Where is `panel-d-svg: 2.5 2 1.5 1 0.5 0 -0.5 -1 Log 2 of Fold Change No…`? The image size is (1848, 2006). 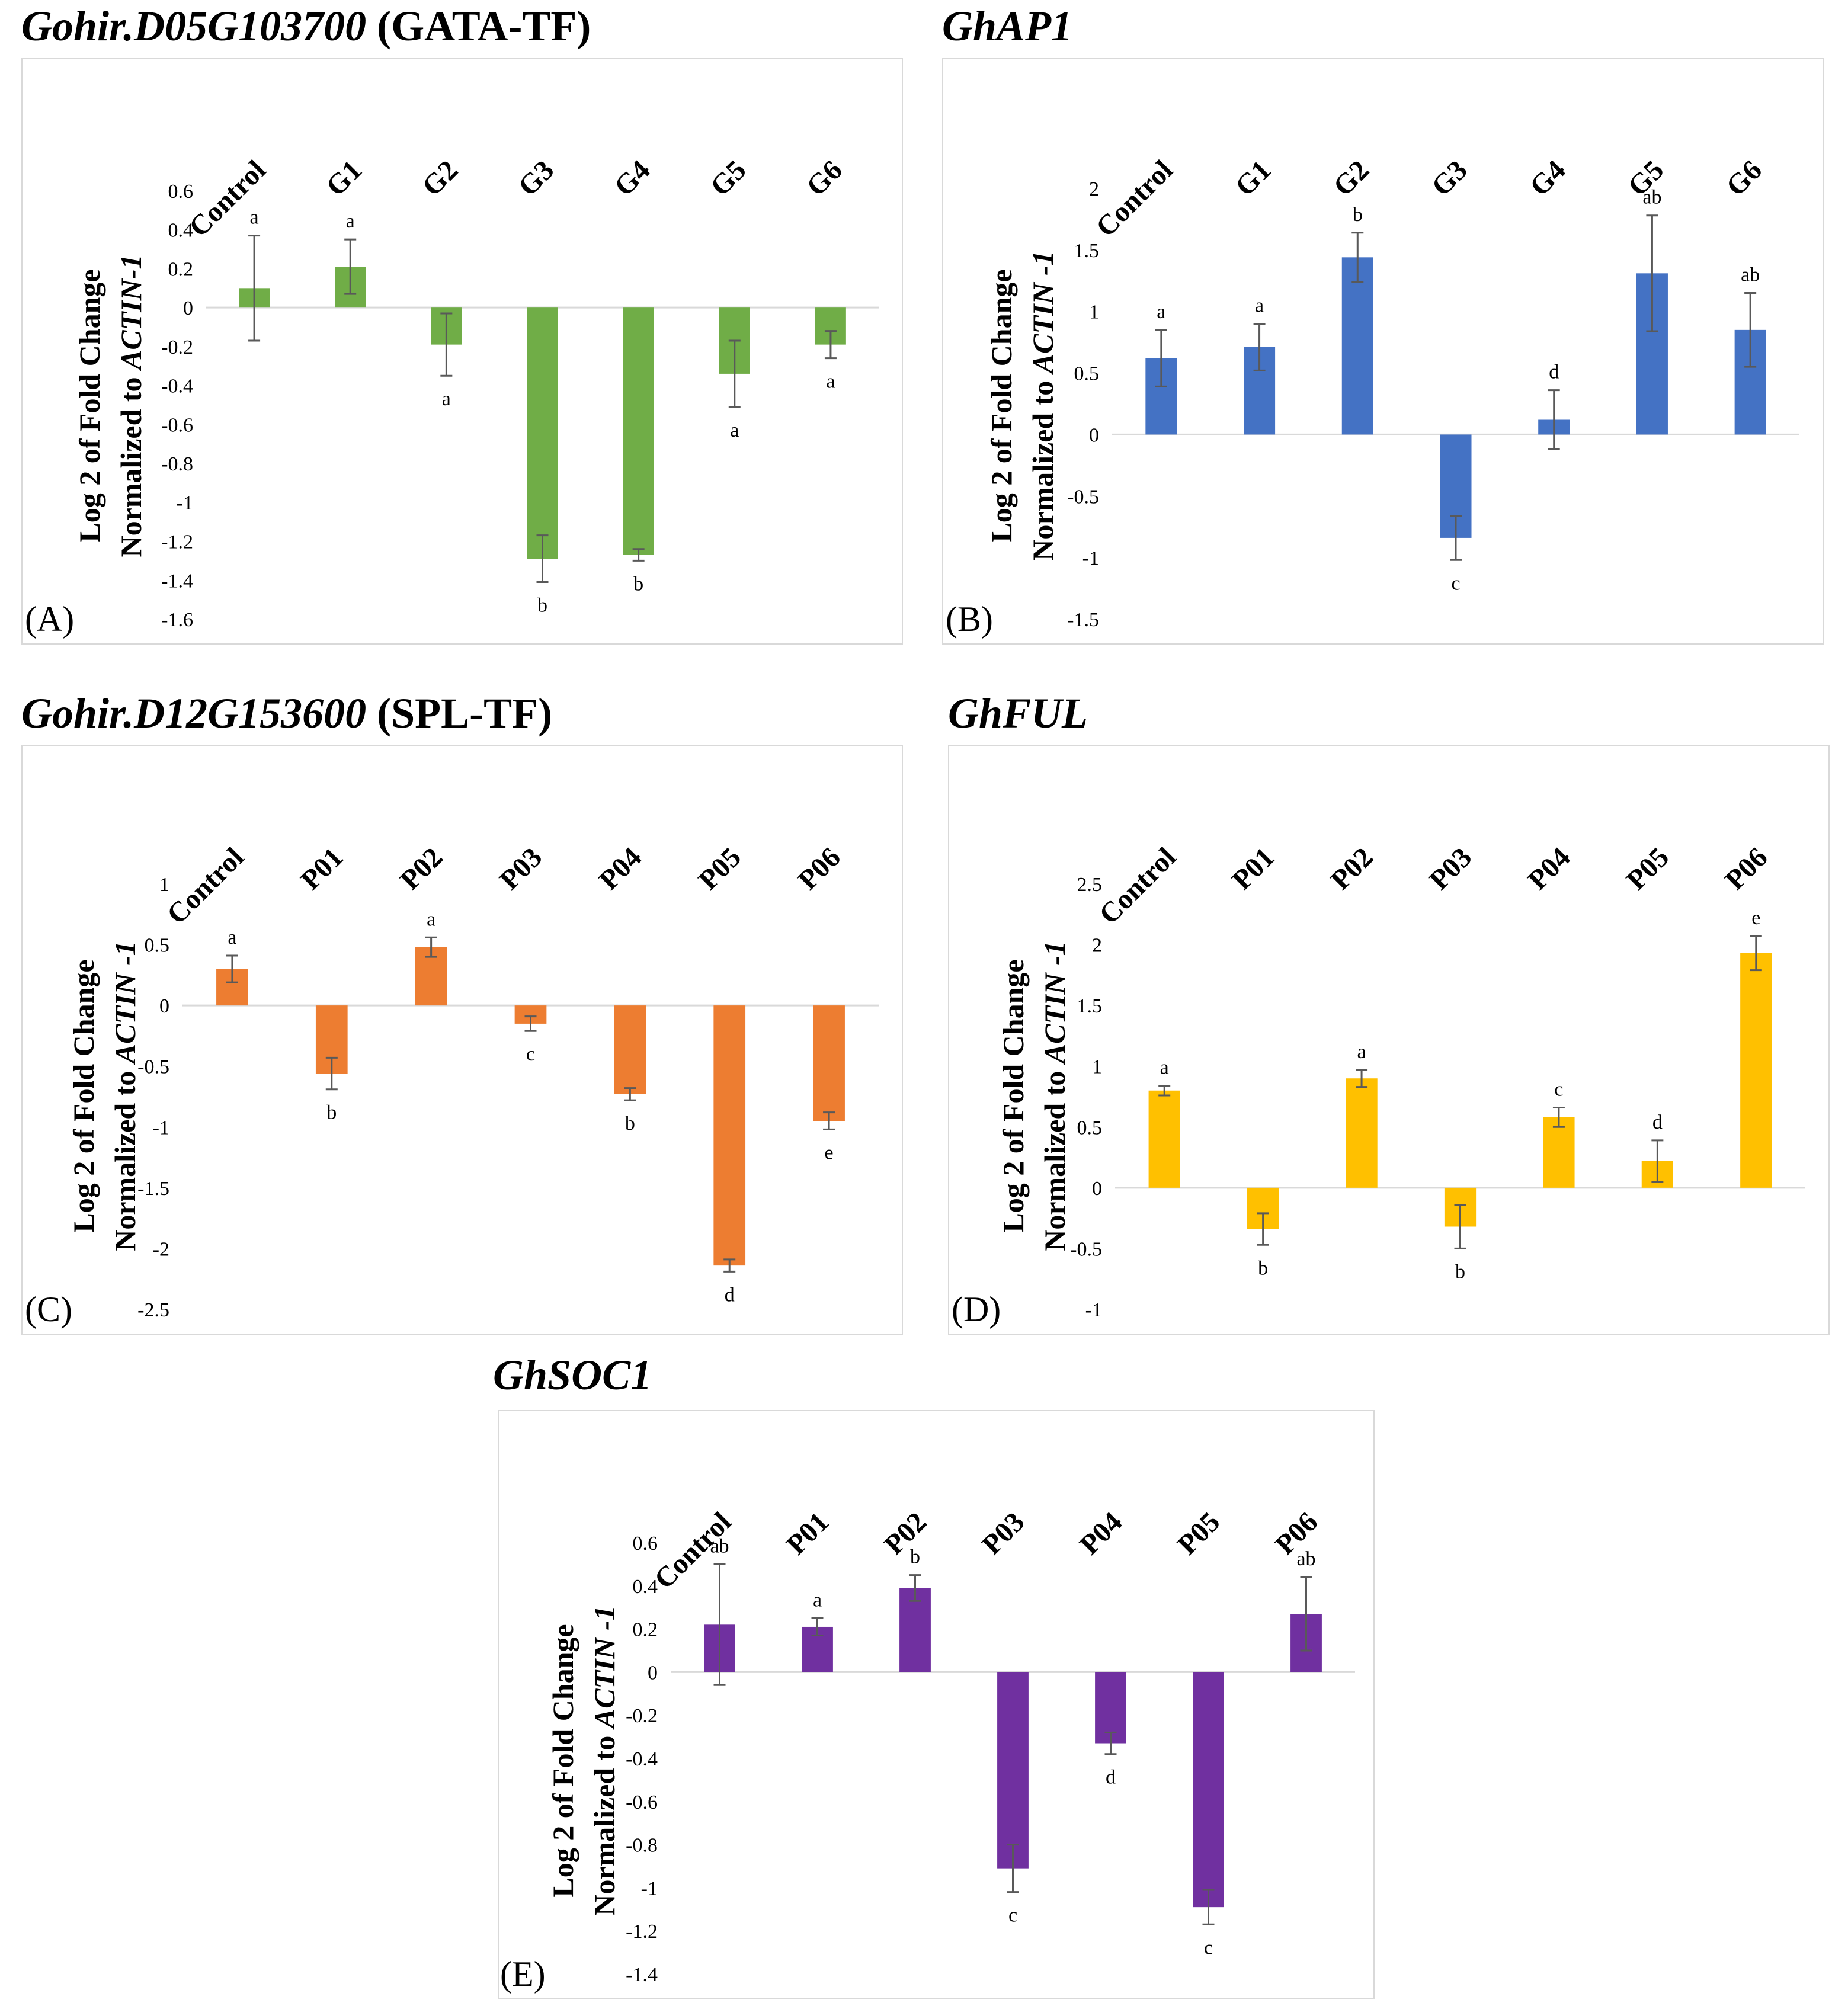 panel-d-svg: 2.5 2 1.5 1 0.5 0 -0.5 -1 Log 2 of Fold Change No… is located at coordinates (1401, 1081).